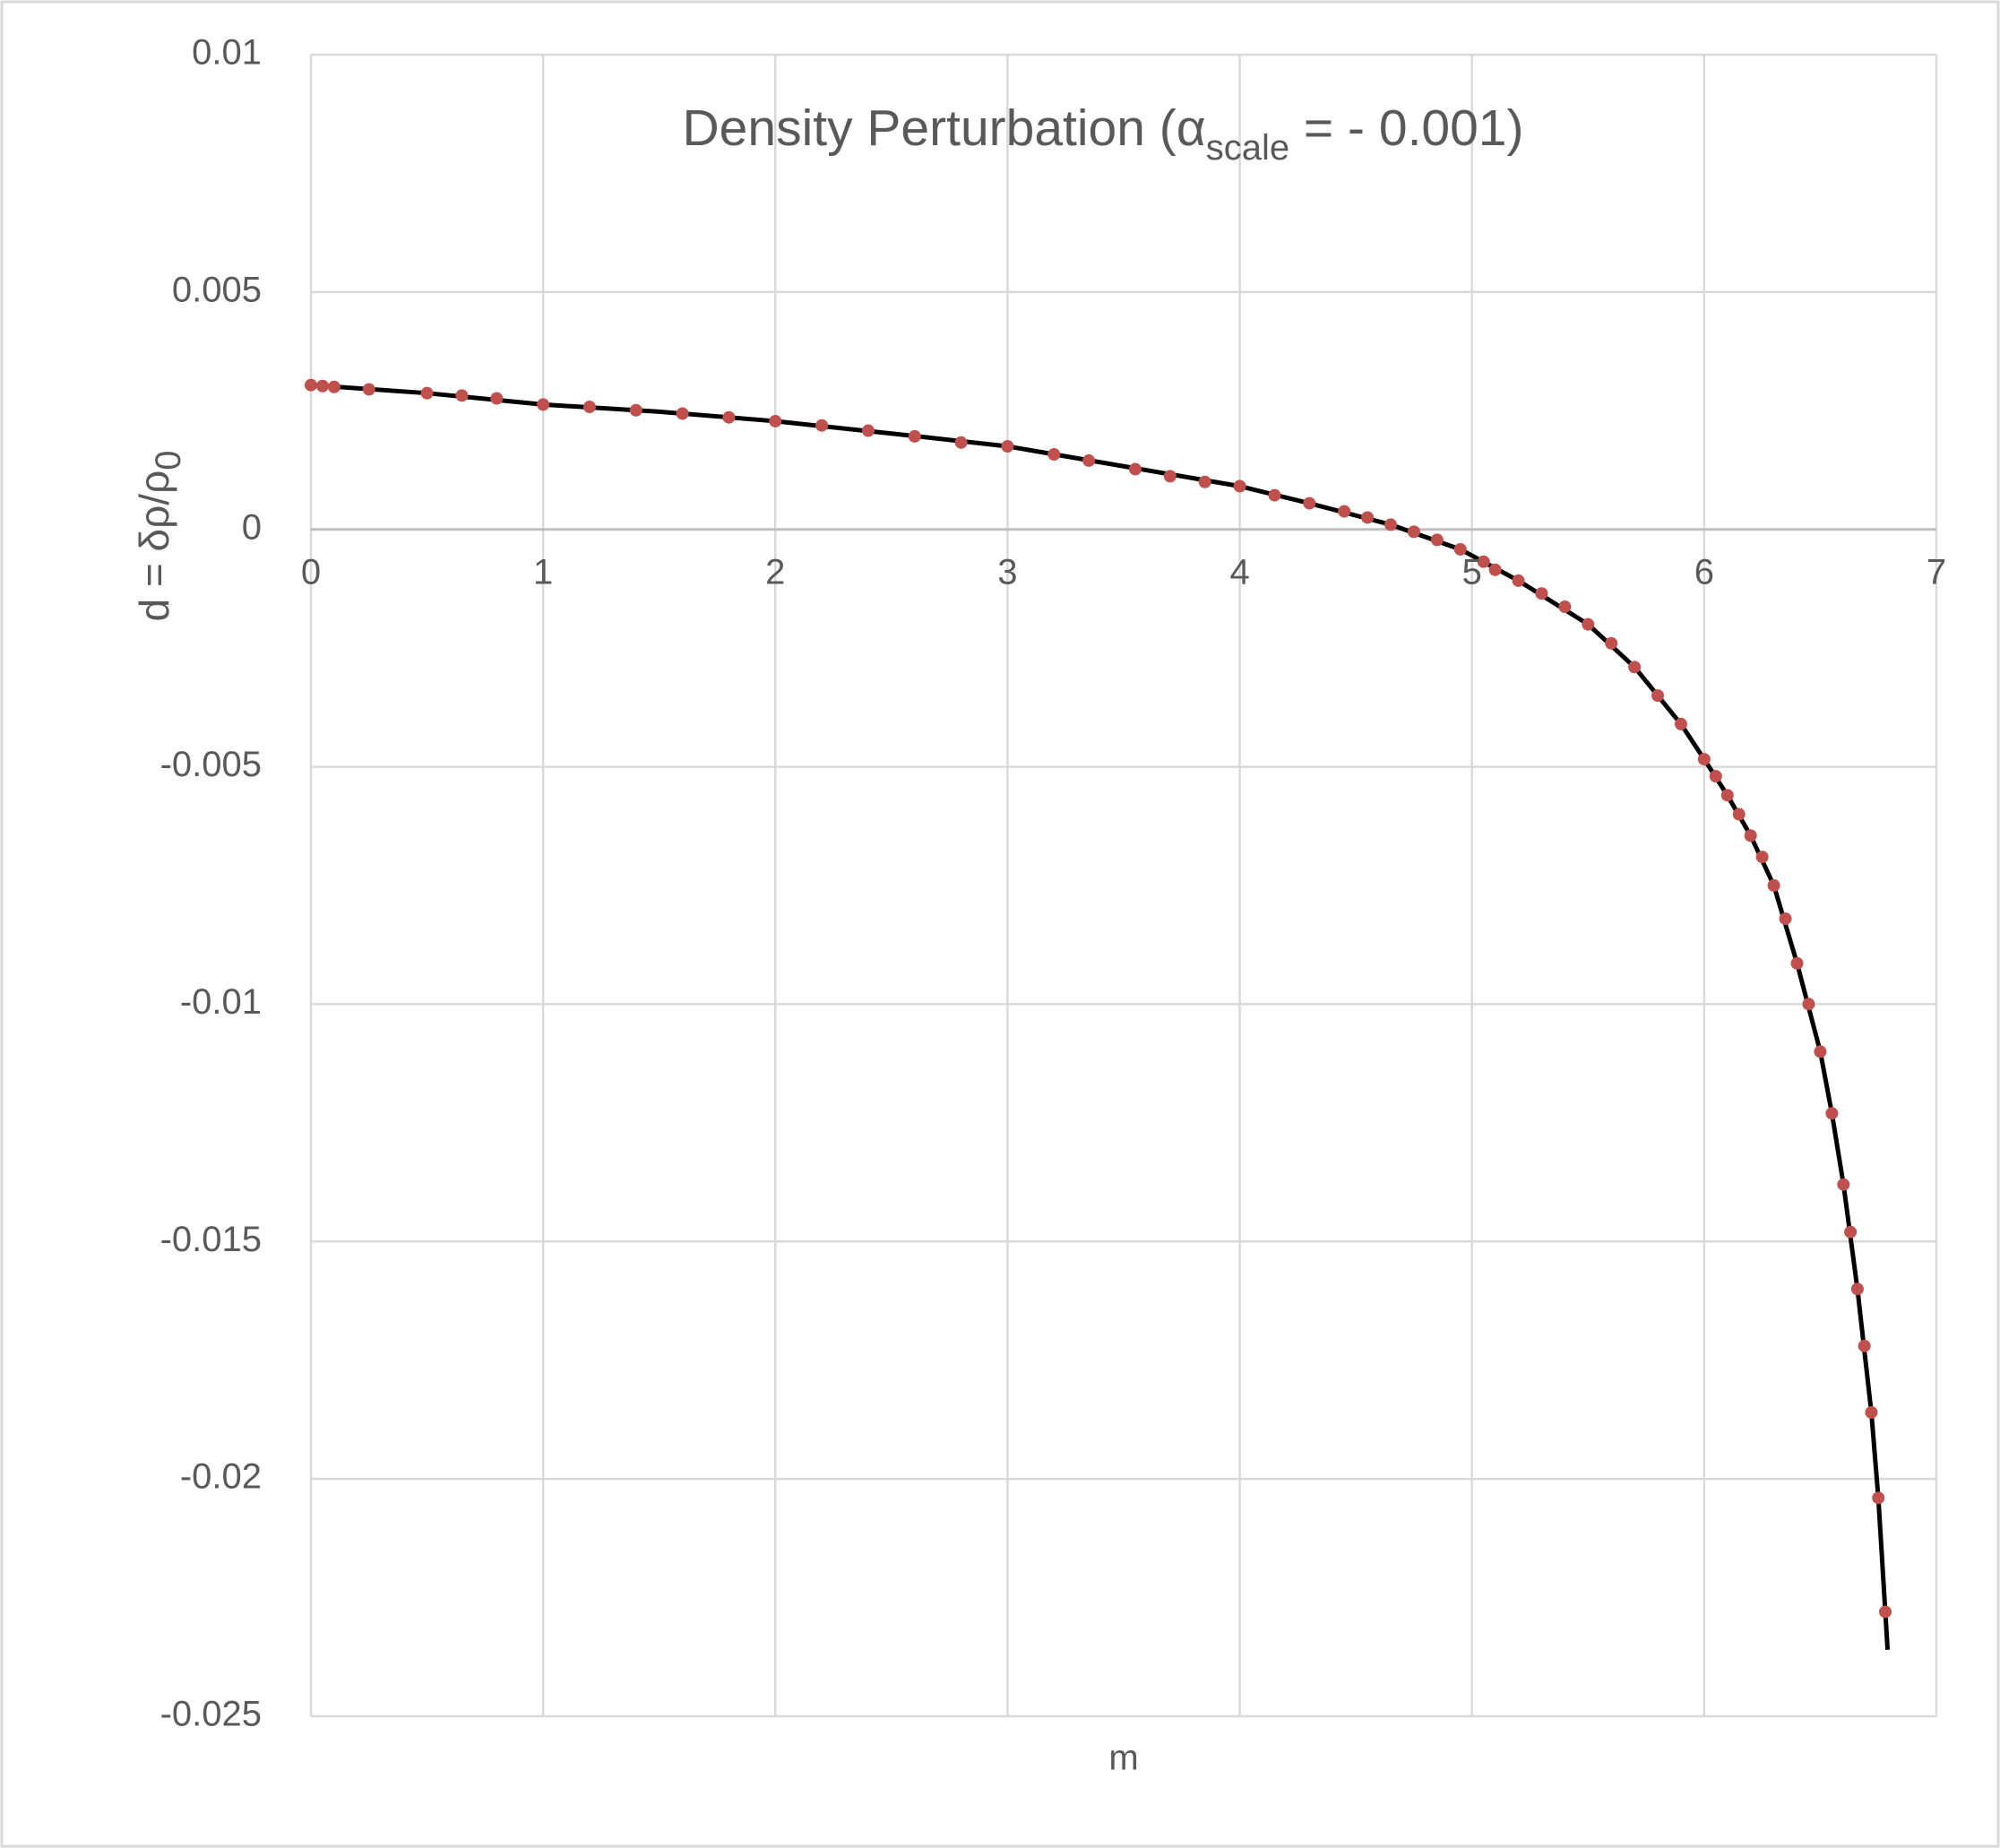 The width and height of the screenshot is (2000, 1848). Describe the element at coordinates (1239, 572) in the screenshot. I see `x-tick-label: 4` at that location.